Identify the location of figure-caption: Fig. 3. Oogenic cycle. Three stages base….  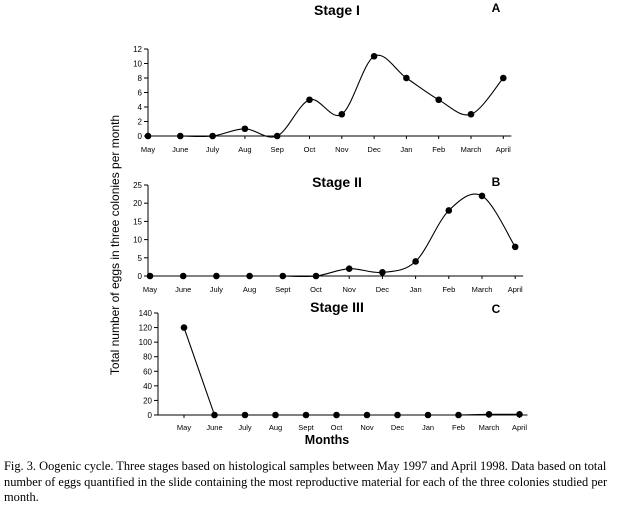
(306, 481).